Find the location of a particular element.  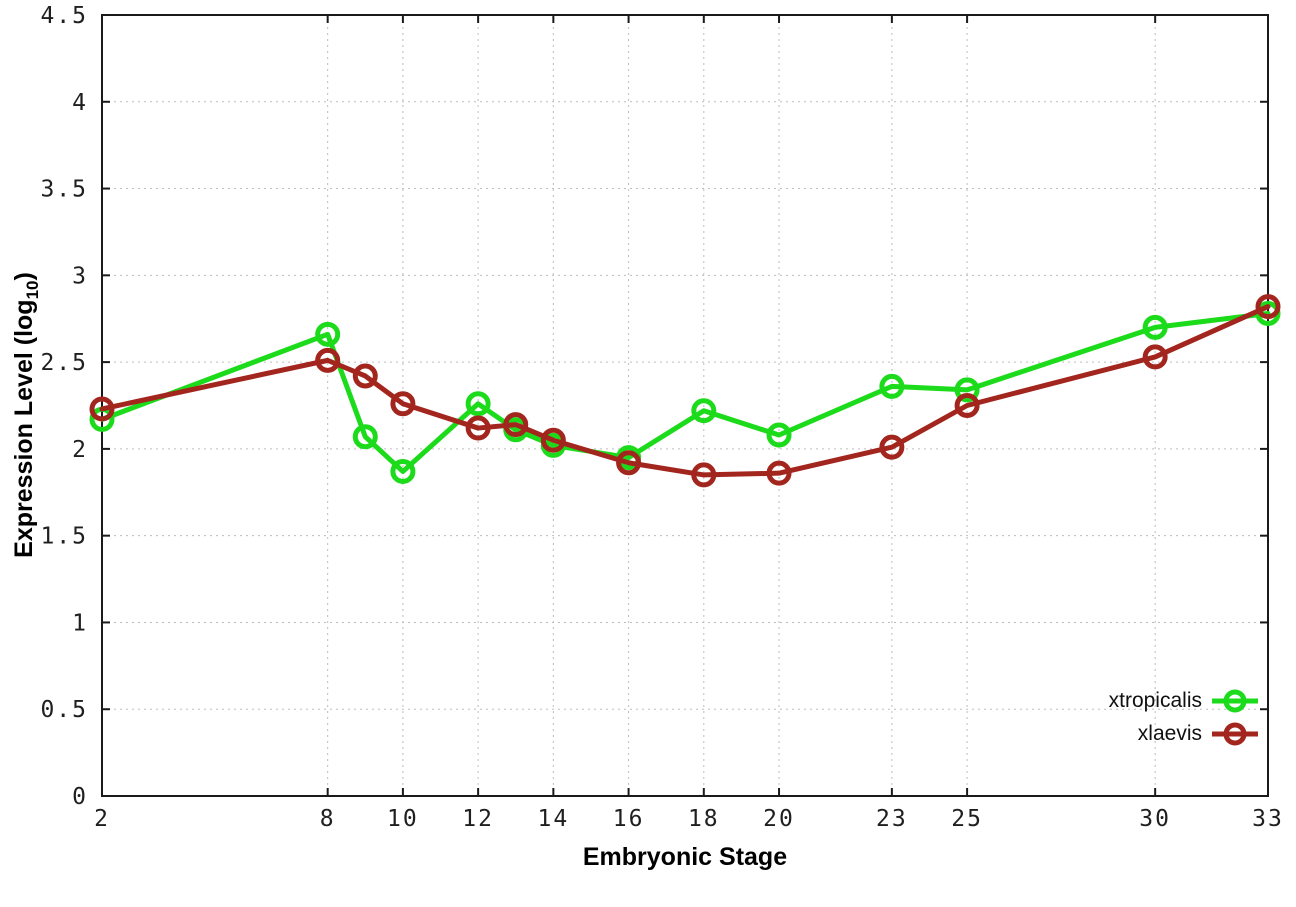

y-tick-label: 2.5 is located at coordinates (64, 363).